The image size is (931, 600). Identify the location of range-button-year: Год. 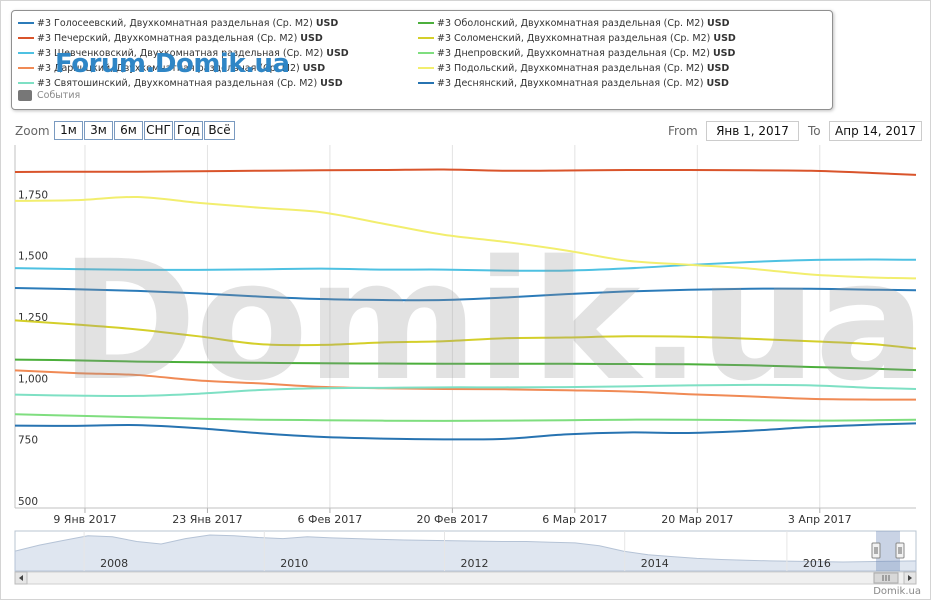
(188, 130).